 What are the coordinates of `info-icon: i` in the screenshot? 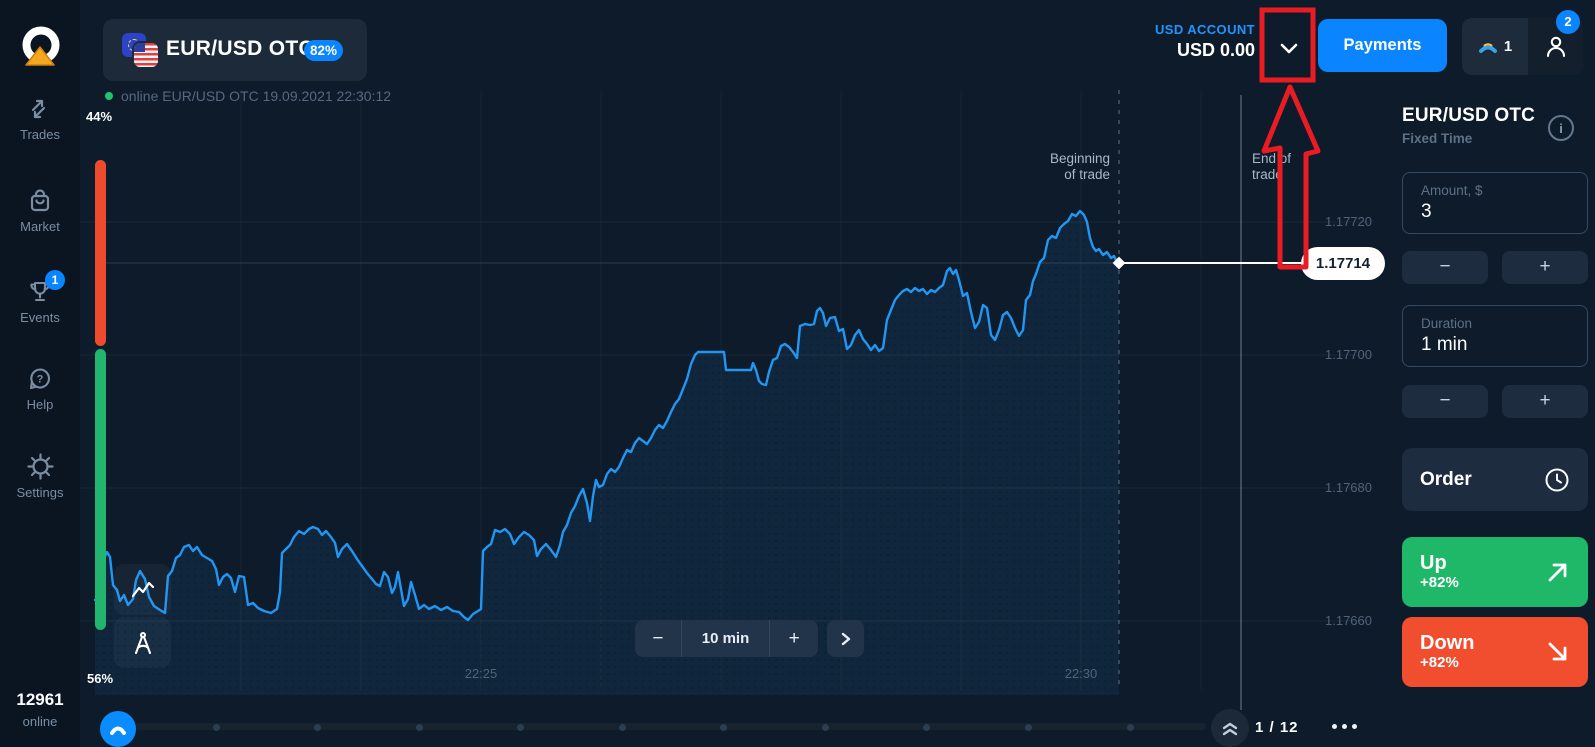 It's located at (1561, 128).